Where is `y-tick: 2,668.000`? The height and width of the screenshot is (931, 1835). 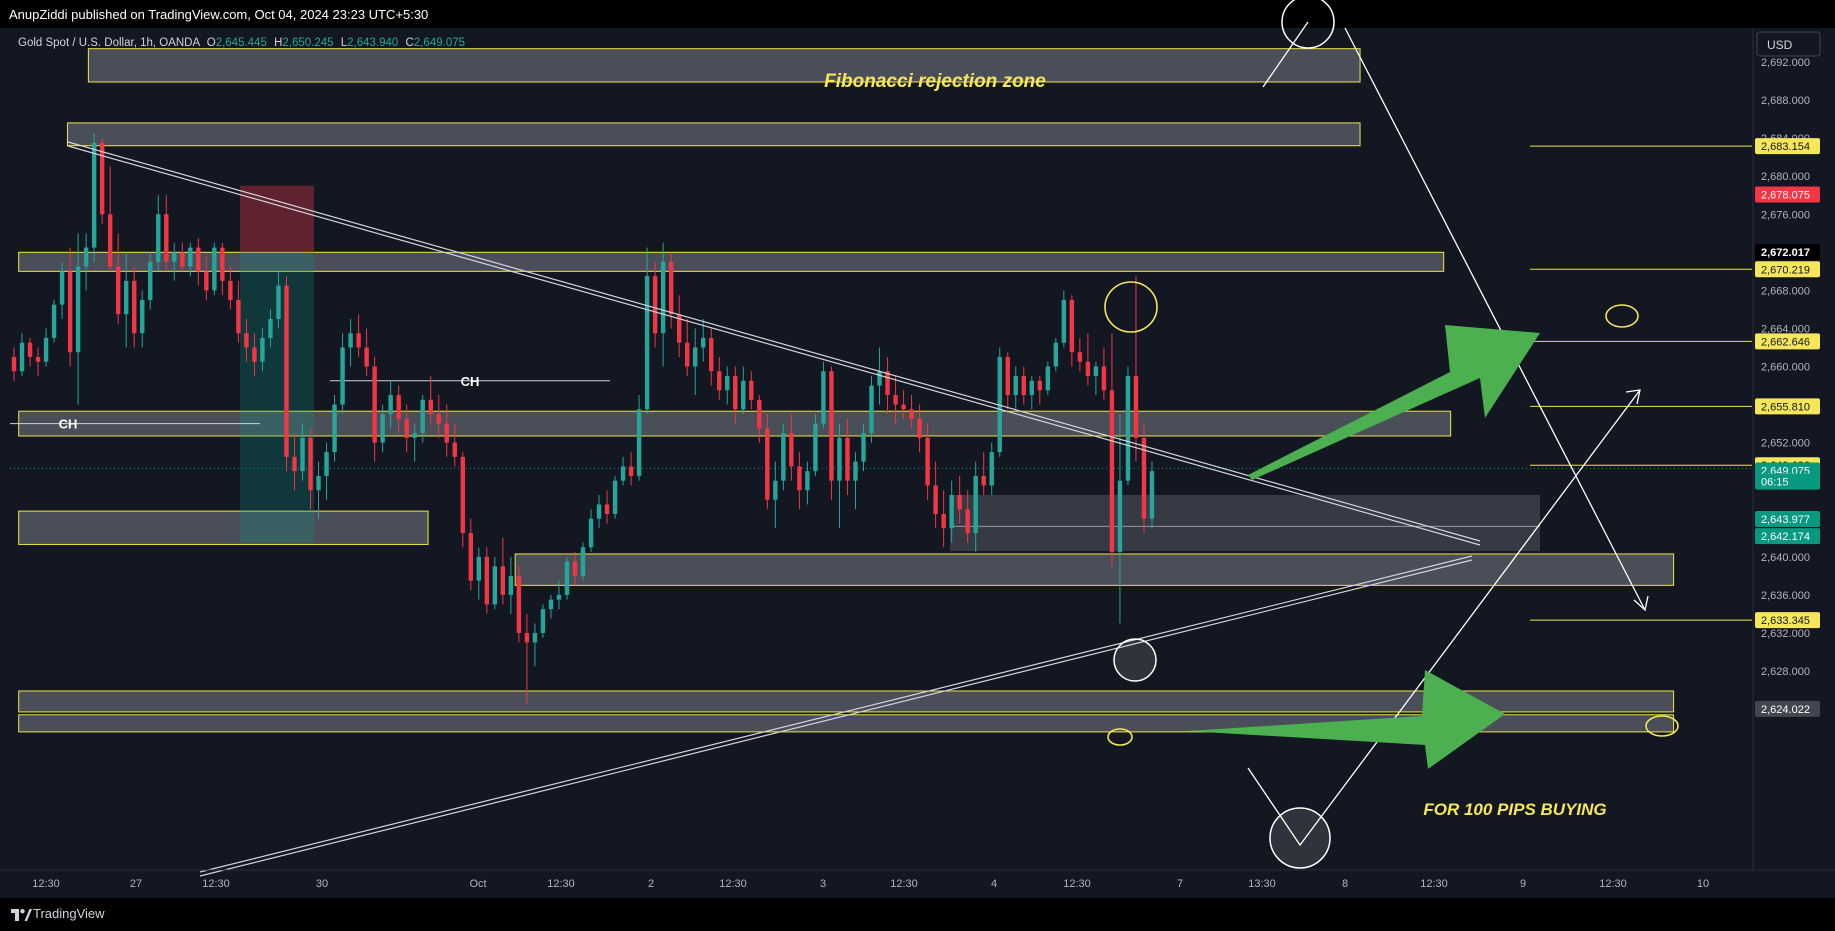 y-tick: 2,668.000 is located at coordinates (1785, 291).